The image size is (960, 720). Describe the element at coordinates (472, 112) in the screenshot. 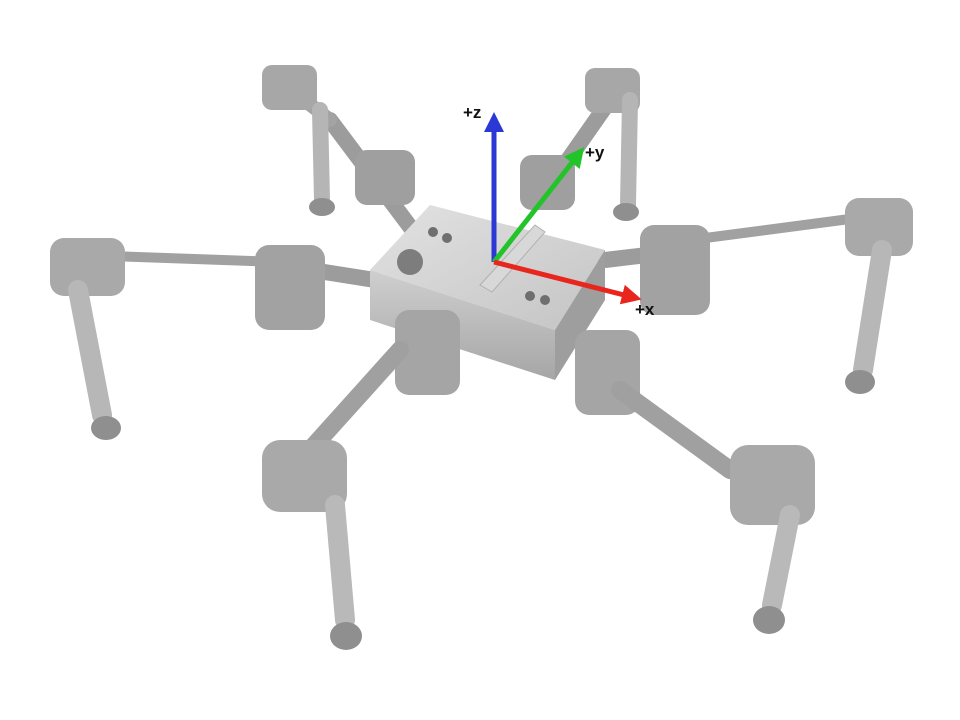

I see `z-axis-label: +z` at that location.